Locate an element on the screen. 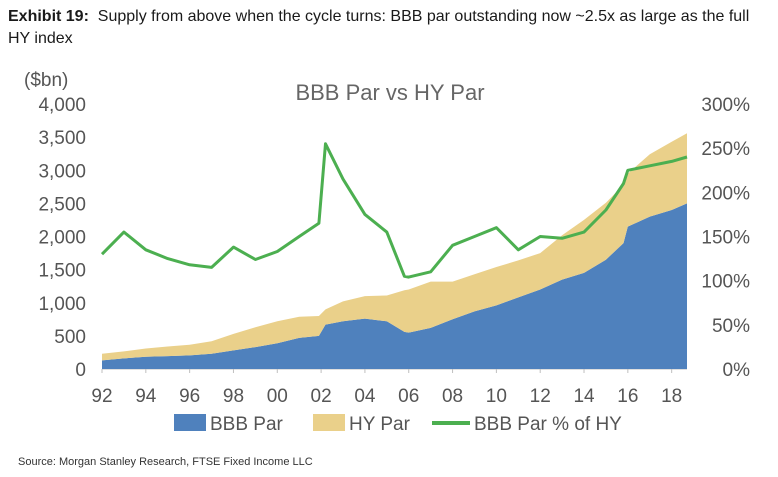  x-tick-label: 02 is located at coordinates (321, 396).